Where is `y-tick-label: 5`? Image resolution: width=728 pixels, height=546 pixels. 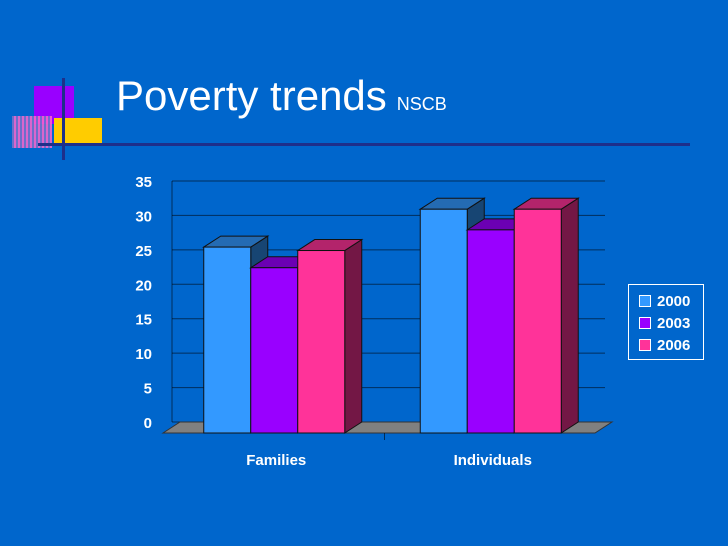 y-tick-label: 5 is located at coordinates (148, 389).